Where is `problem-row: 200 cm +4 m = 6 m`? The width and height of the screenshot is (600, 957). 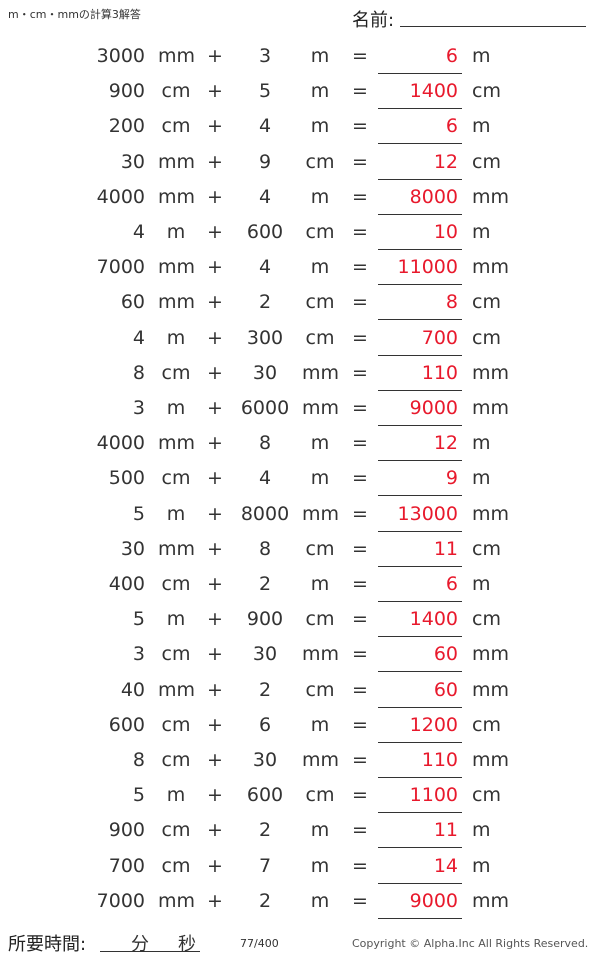 problem-row: 200 cm +4 m = 6 m is located at coordinates (300, 126).